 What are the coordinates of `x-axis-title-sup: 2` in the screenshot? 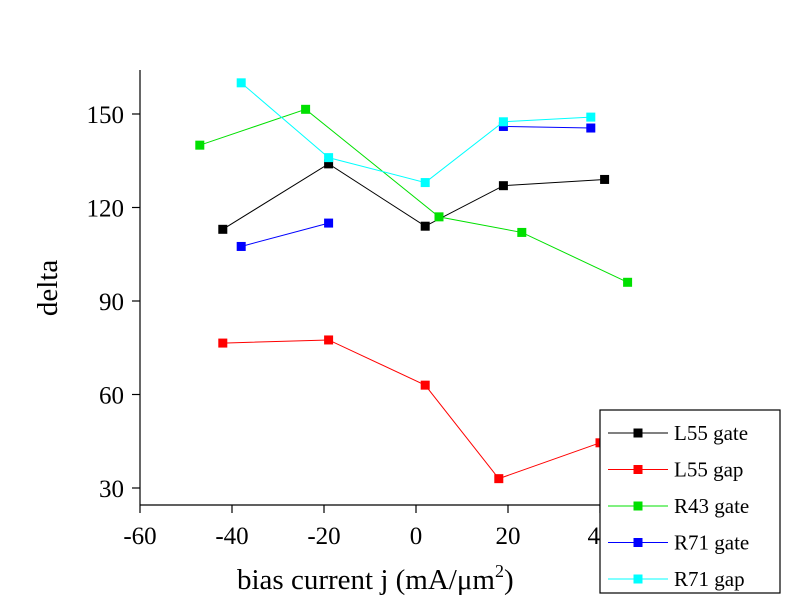 It's located at (499, 571).